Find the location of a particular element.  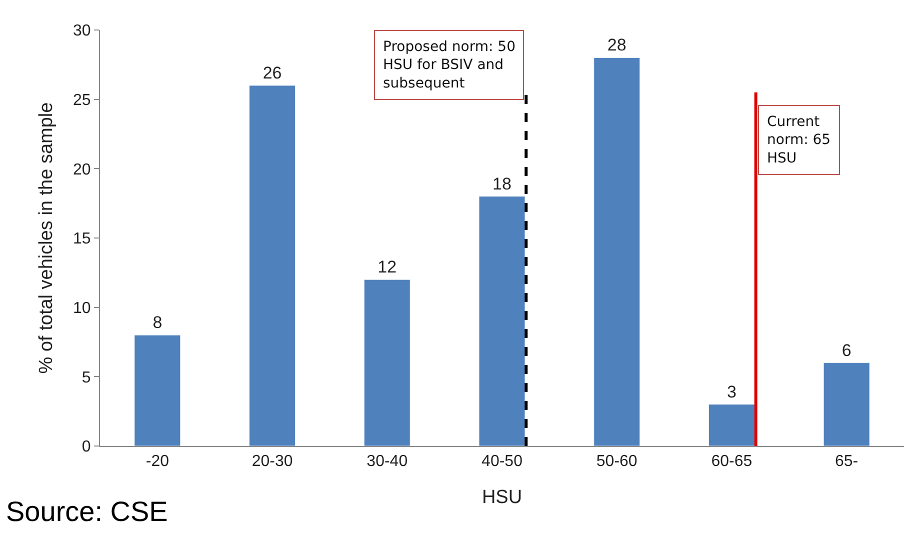

data-label: 12 is located at coordinates (387, 267).